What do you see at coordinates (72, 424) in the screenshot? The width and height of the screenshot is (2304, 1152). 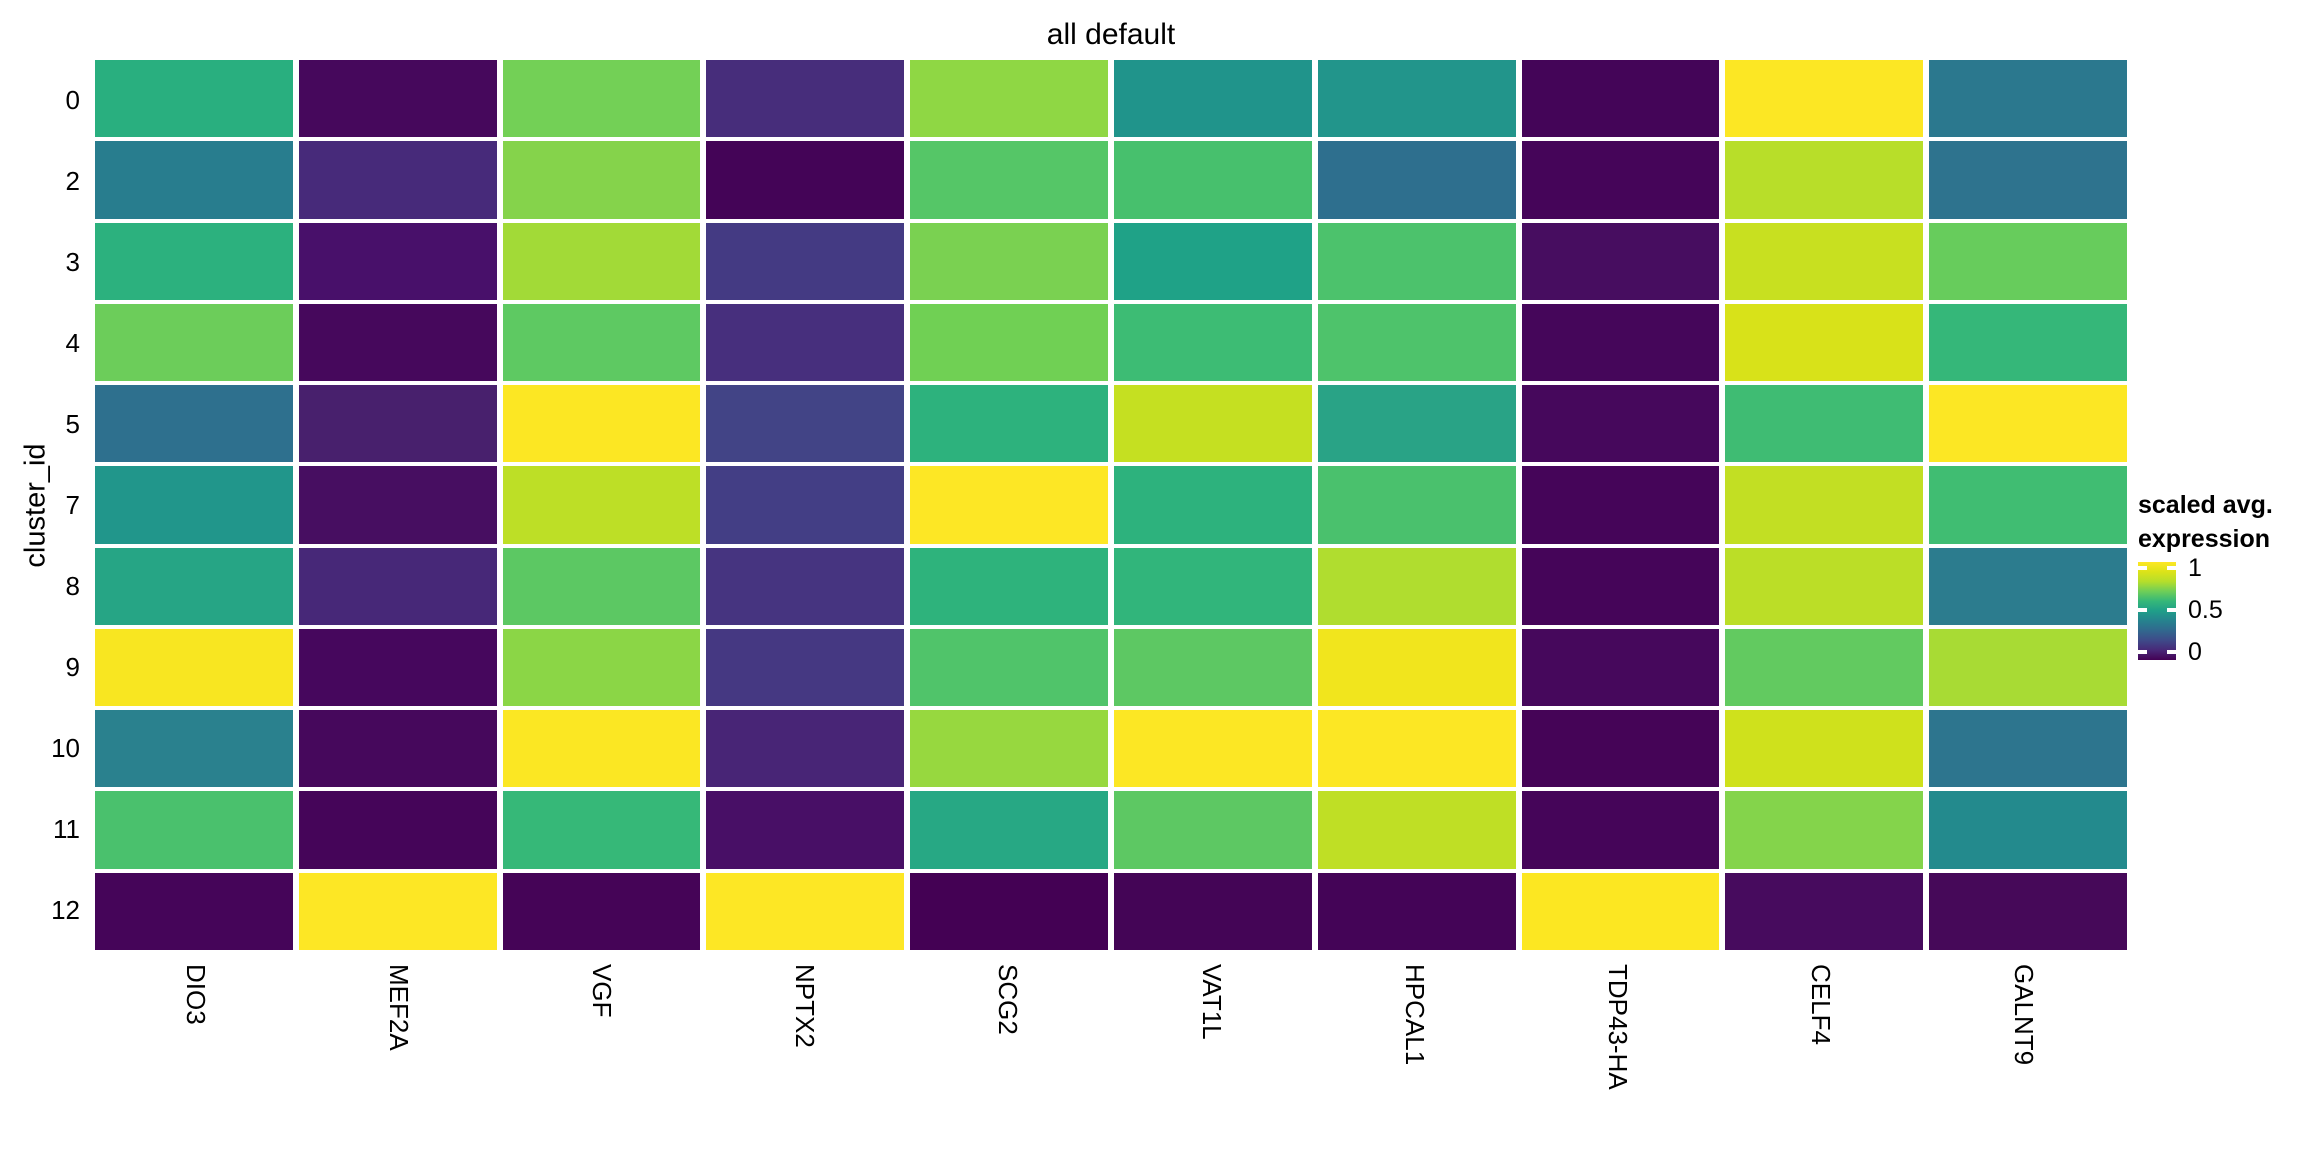 I see `y-tick-label: 5` at bounding box center [72, 424].